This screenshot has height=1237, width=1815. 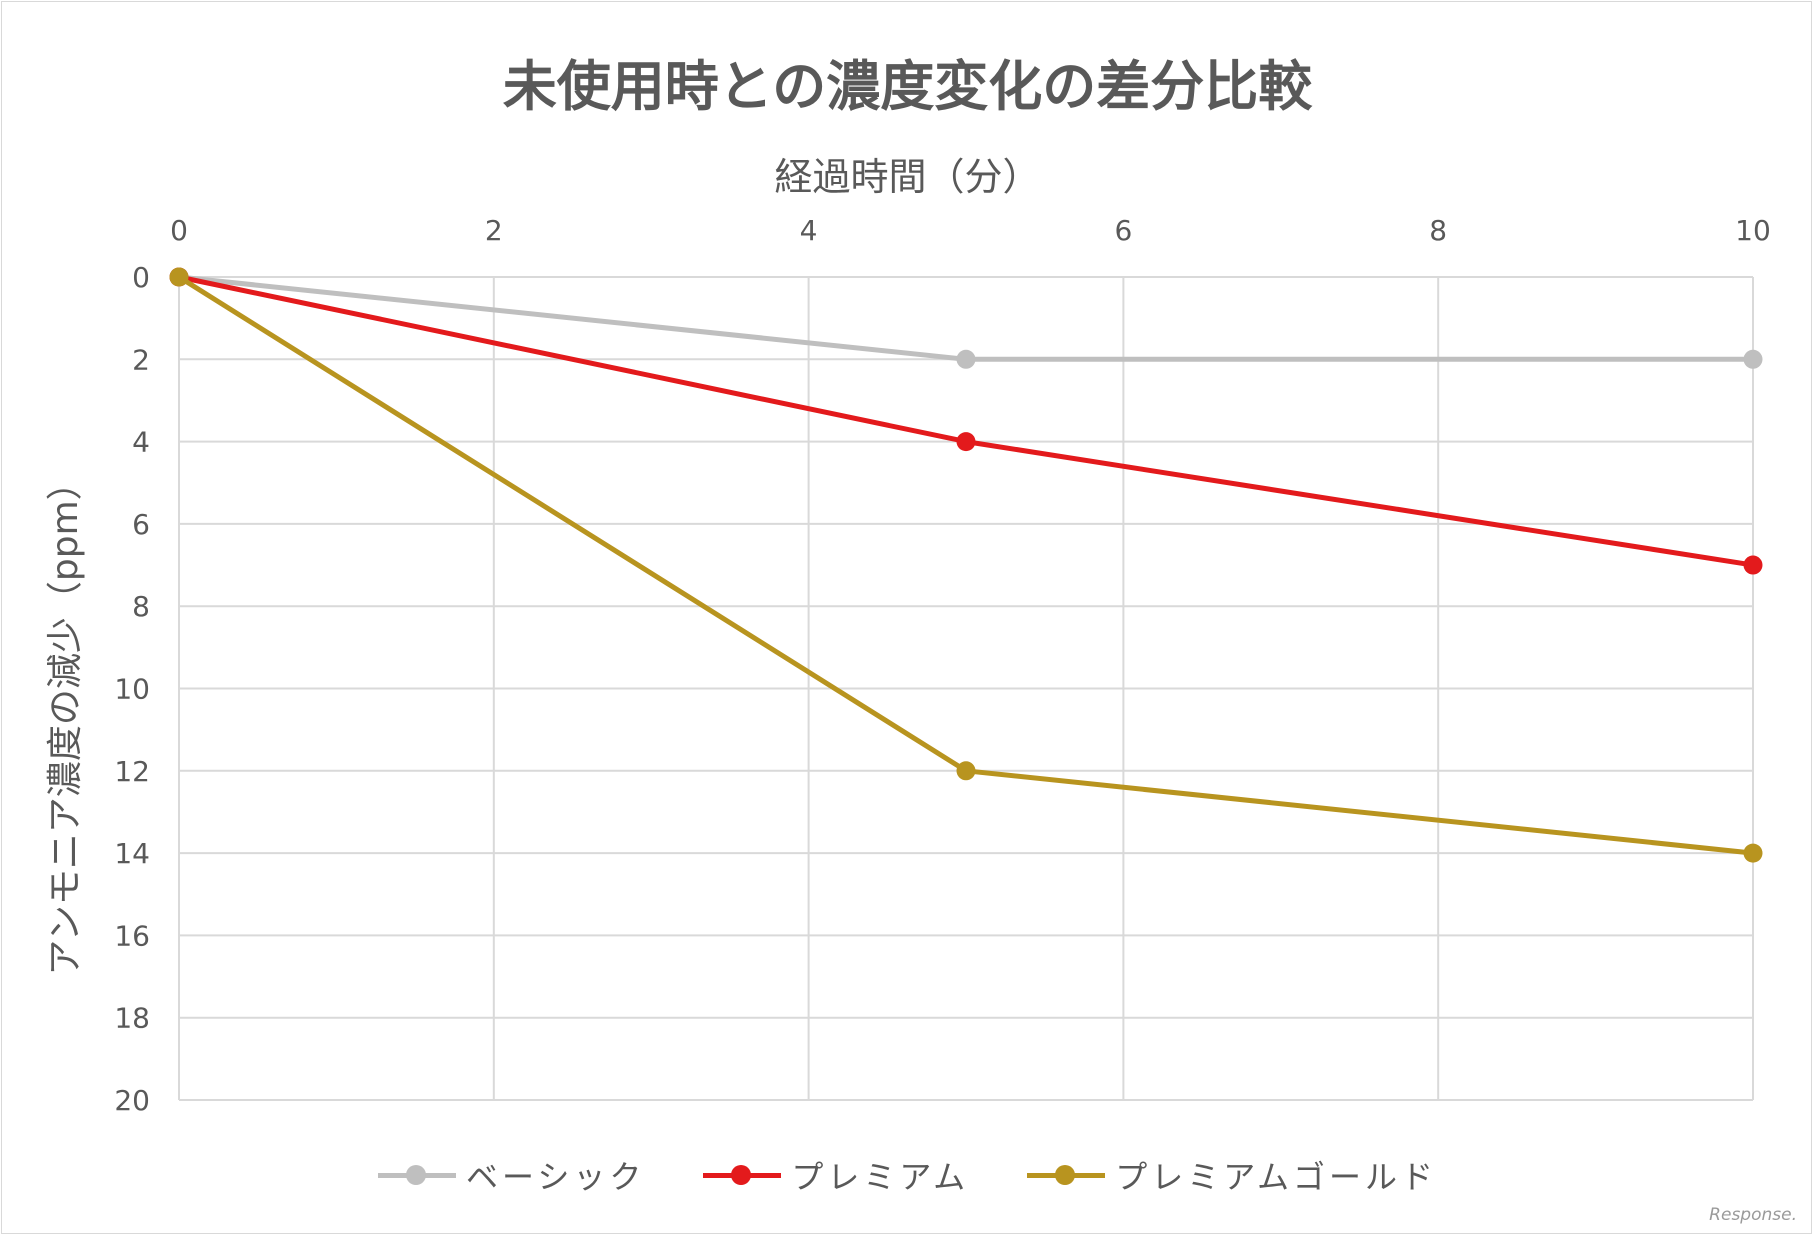 What do you see at coordinates (132, 853) in the screenshot?
I see `y-tick-label: 14` at bounding box center [132, 853].